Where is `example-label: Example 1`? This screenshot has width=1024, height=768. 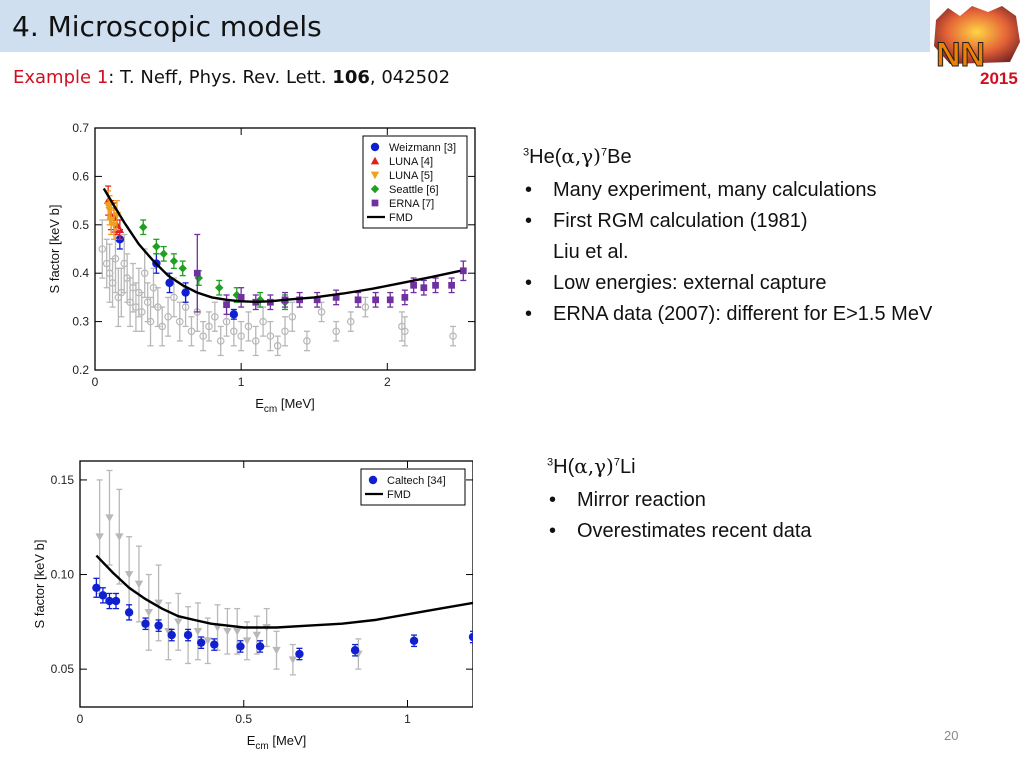 example-label: Example 1 is located at coordinates (61, 77).